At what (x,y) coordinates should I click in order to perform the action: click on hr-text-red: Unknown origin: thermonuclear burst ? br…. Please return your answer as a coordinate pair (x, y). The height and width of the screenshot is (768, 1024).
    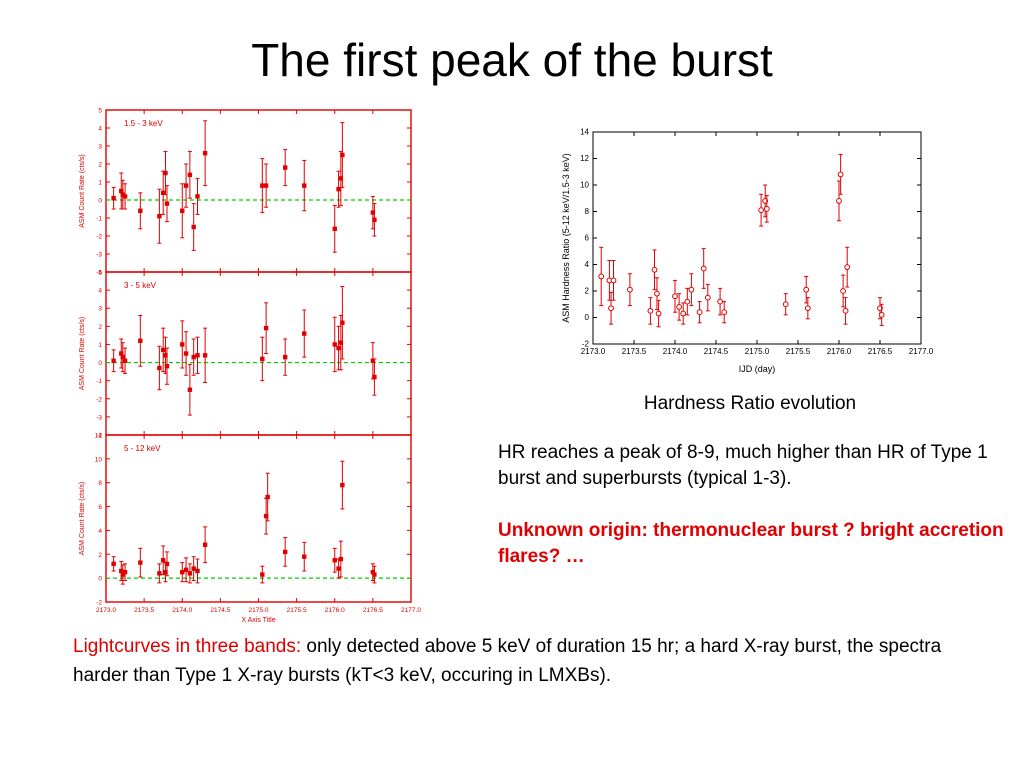
    Looking at the image, I should click on (751, 543).